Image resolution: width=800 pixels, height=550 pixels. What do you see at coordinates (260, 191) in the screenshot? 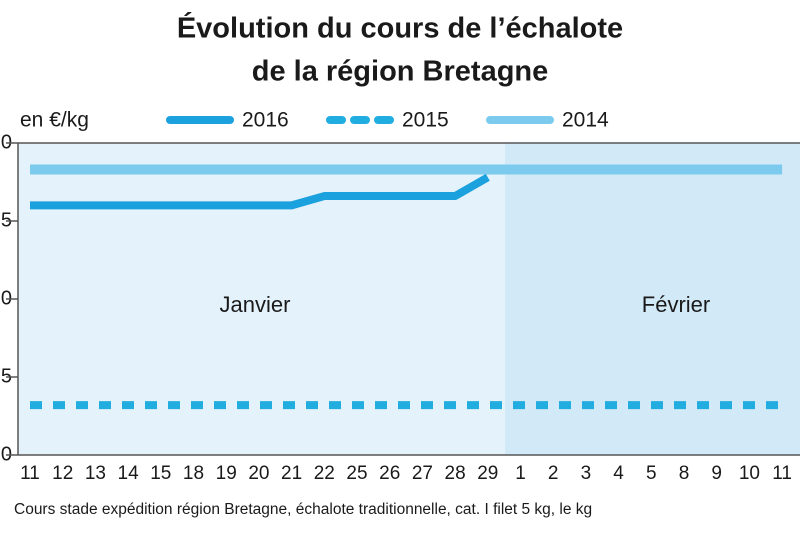
I see `series-line` at bounding box center [260, 191].